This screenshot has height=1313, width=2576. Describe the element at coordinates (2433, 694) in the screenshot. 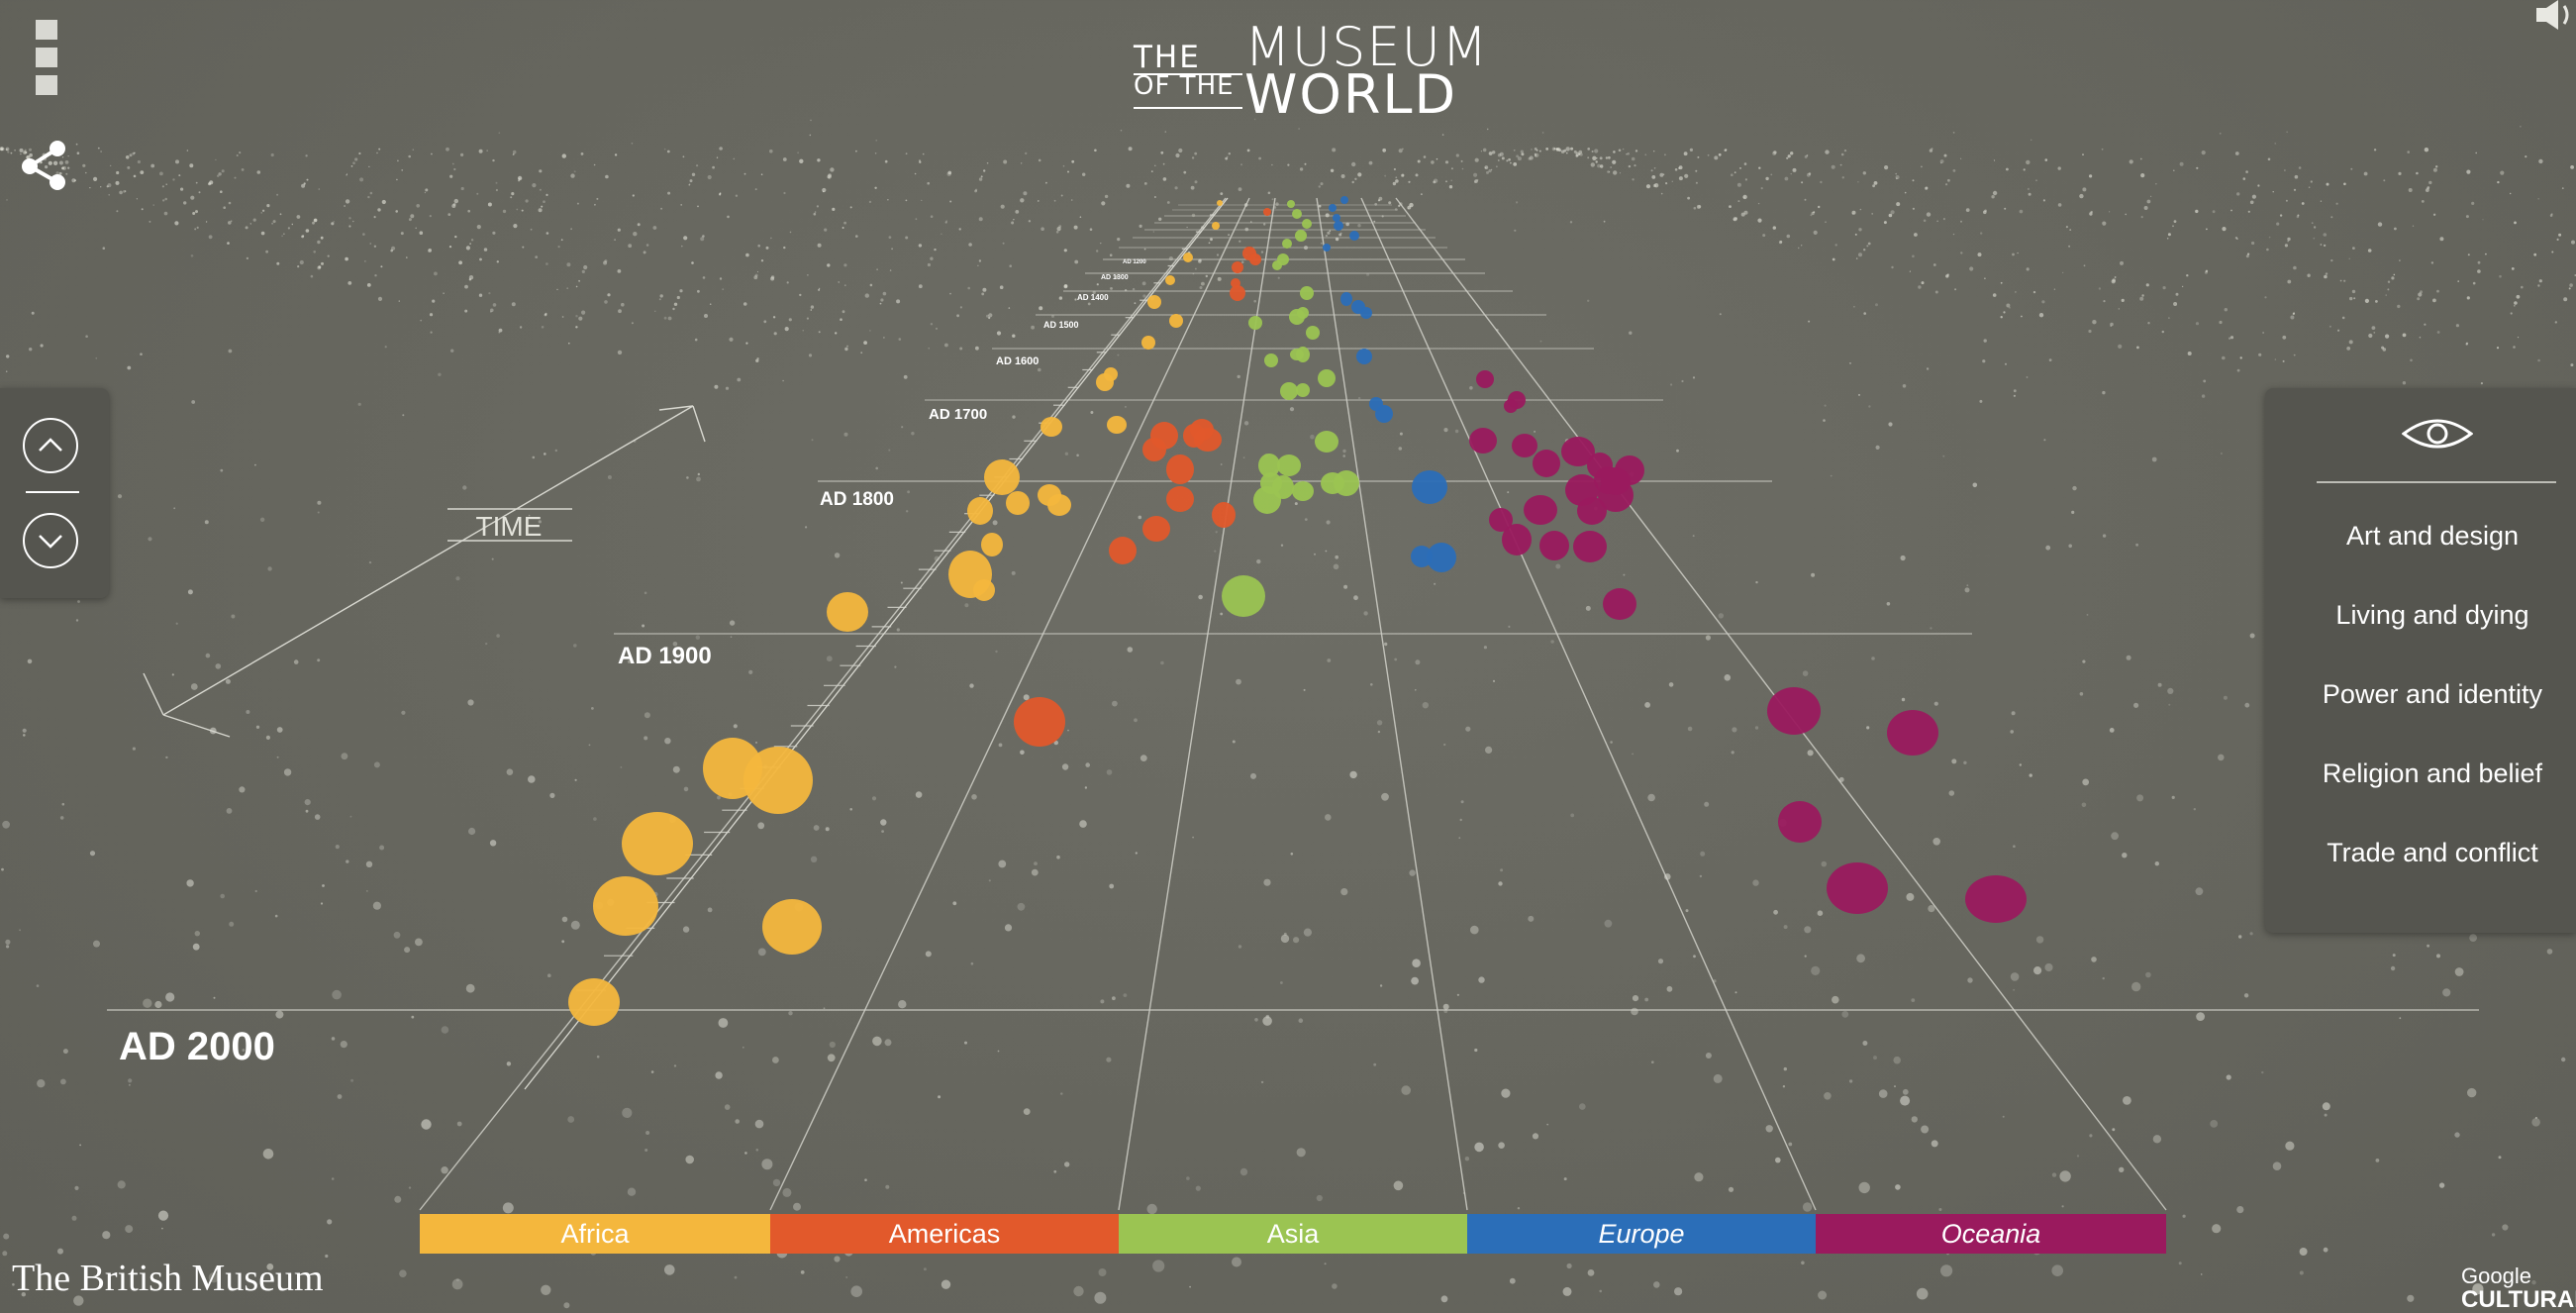

I see `filter-power-and-identity: Power and identity` at that location.